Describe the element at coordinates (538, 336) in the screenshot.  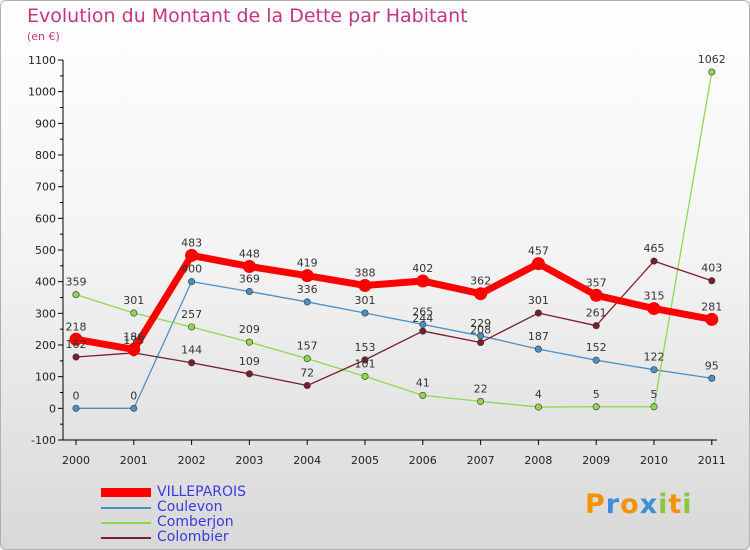
I see `data-label: 187` at that location.